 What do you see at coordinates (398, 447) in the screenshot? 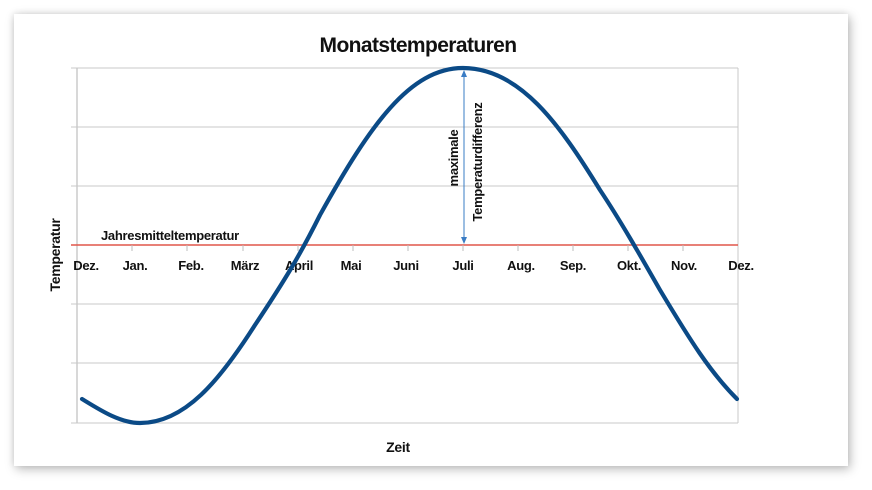
I see `x-axis-title: Zeit` at bounding box center [398, 447].